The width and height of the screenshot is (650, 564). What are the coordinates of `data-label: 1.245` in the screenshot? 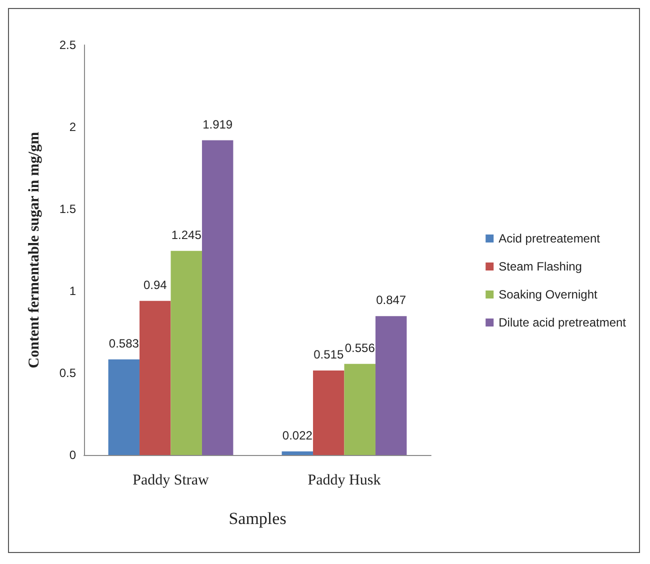 It's located at (186, 235).